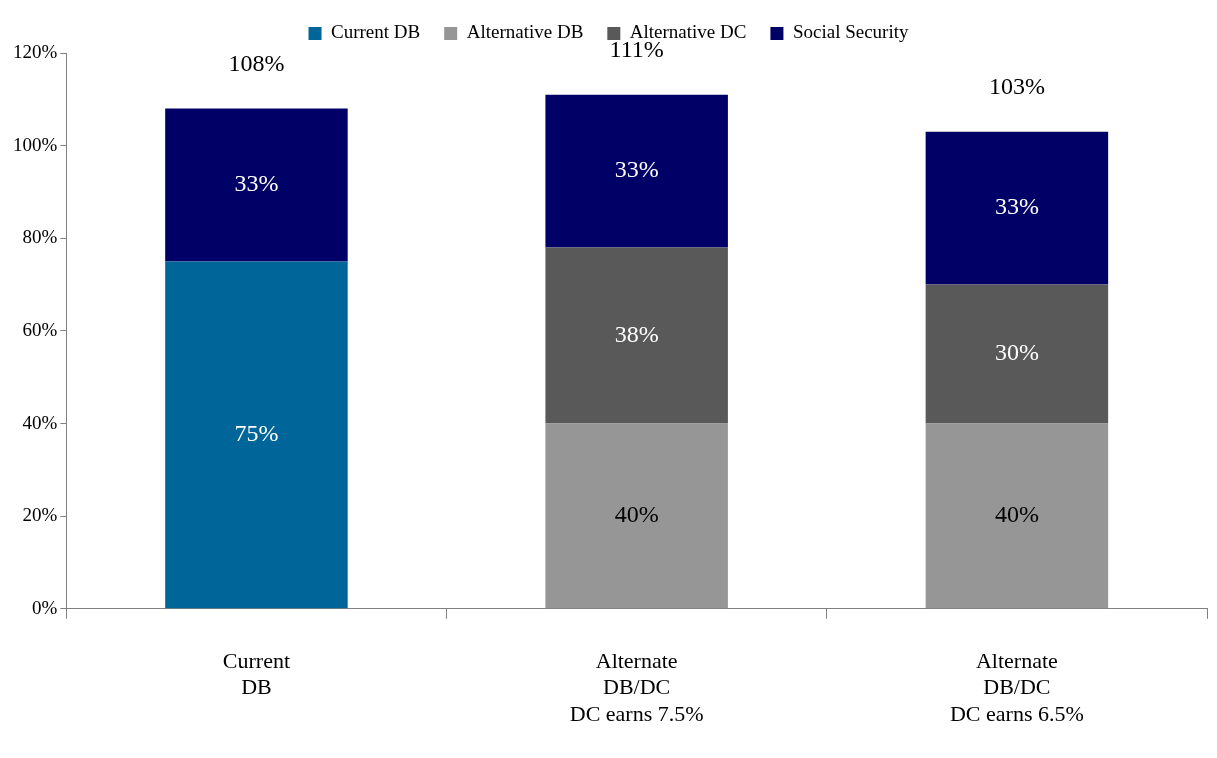 This screenshot has width=1217, height=758. I want to click on x-tick-label: Alternate DB/DC DC earns 7.5%, so click(636, 686).